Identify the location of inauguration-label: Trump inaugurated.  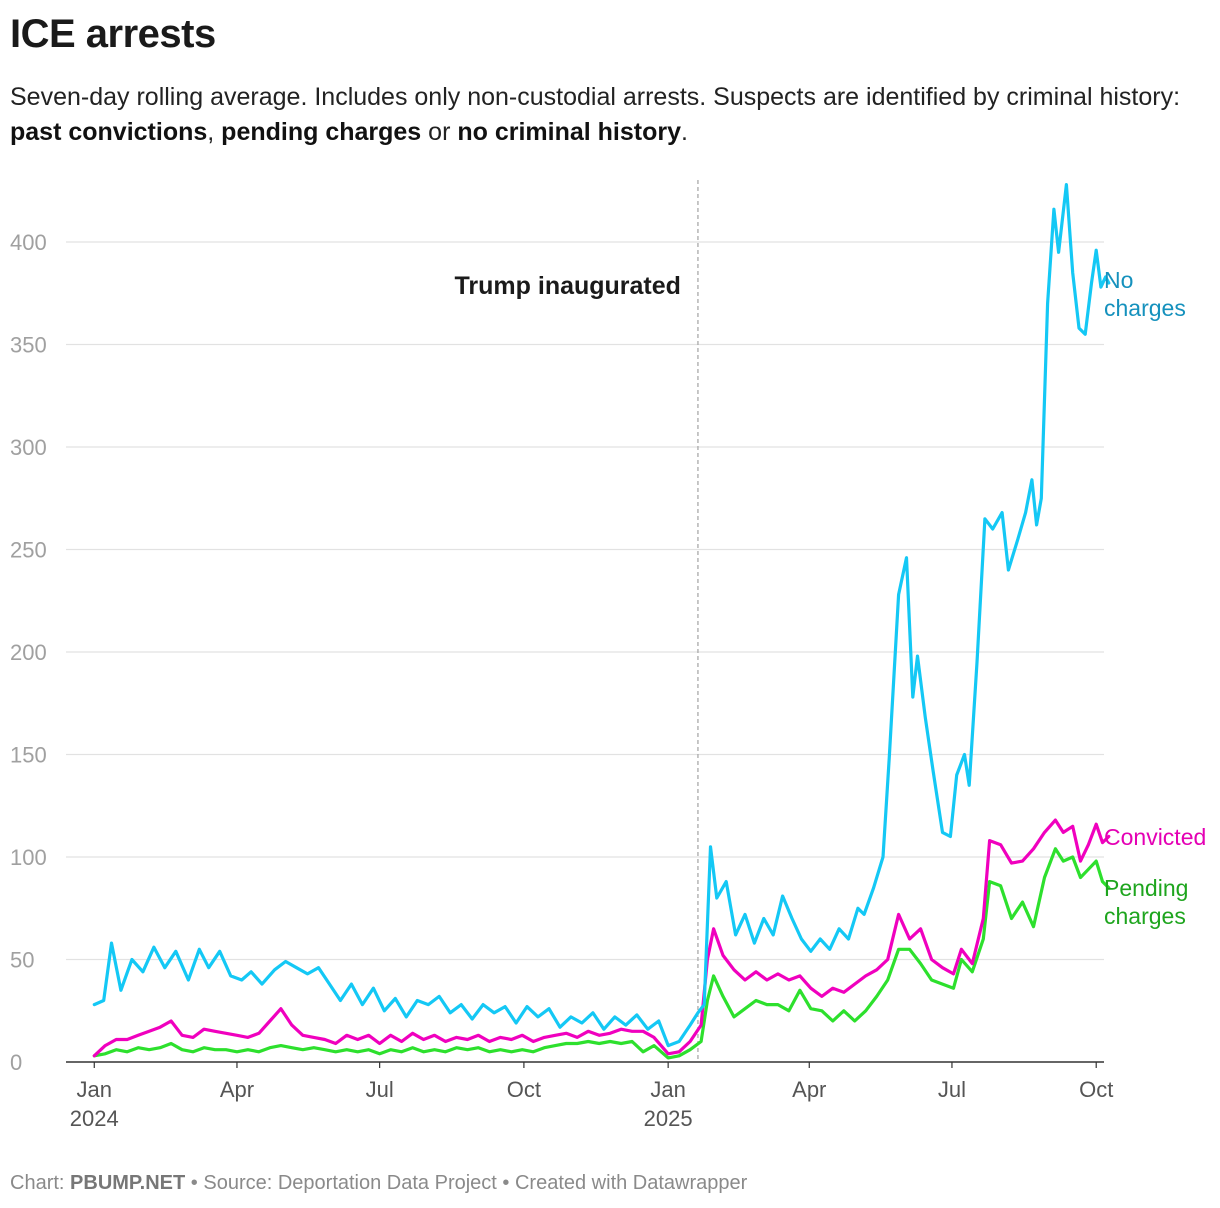
(568, 286).